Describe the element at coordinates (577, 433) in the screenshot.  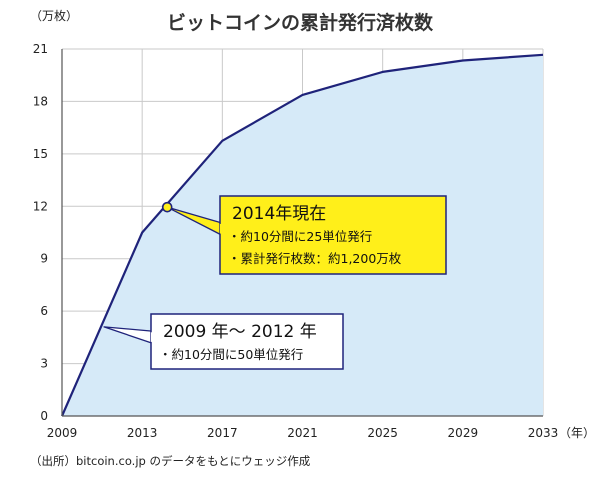
I see `x-axis-unit: （年）` at that location.